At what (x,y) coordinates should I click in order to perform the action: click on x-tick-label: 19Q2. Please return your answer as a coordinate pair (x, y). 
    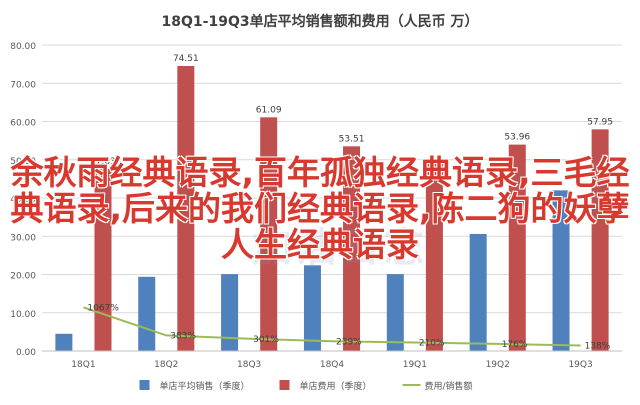
    Looking at the image, I should click on (498, 365).